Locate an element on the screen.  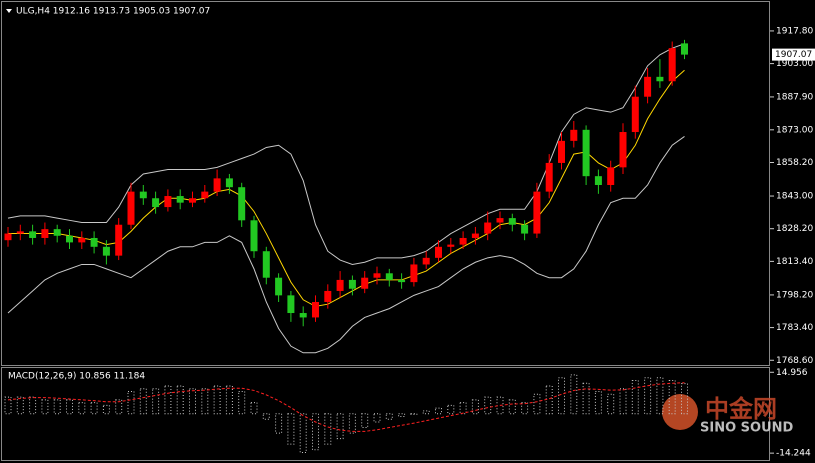
last-price-label: 1907.07 is located at coordinates (793, 55).